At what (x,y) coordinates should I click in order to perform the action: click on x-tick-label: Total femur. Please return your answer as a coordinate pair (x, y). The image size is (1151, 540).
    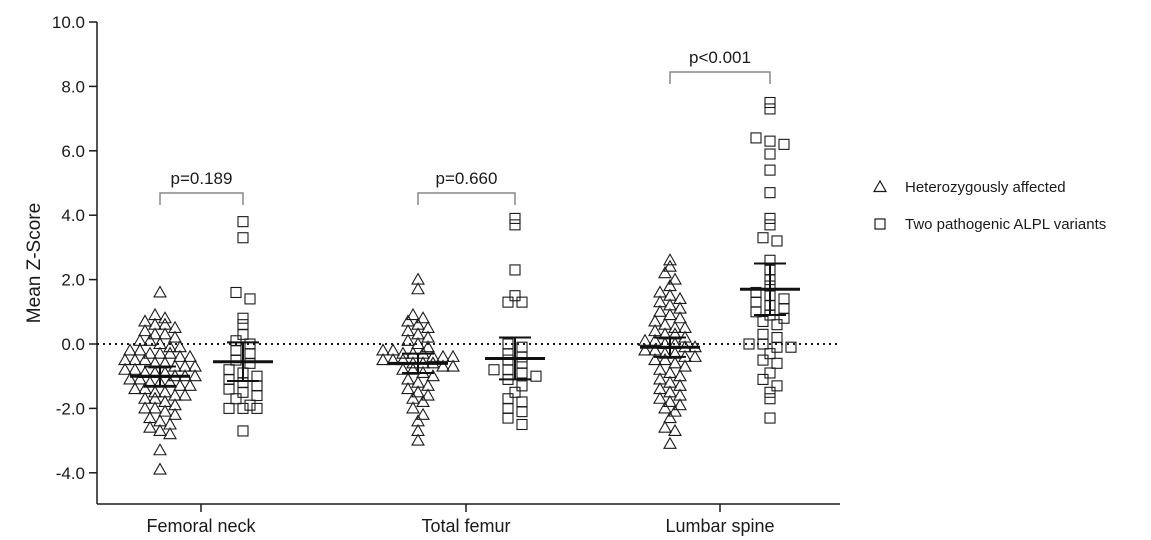
    Looking at the image, I should click on (465, 526).